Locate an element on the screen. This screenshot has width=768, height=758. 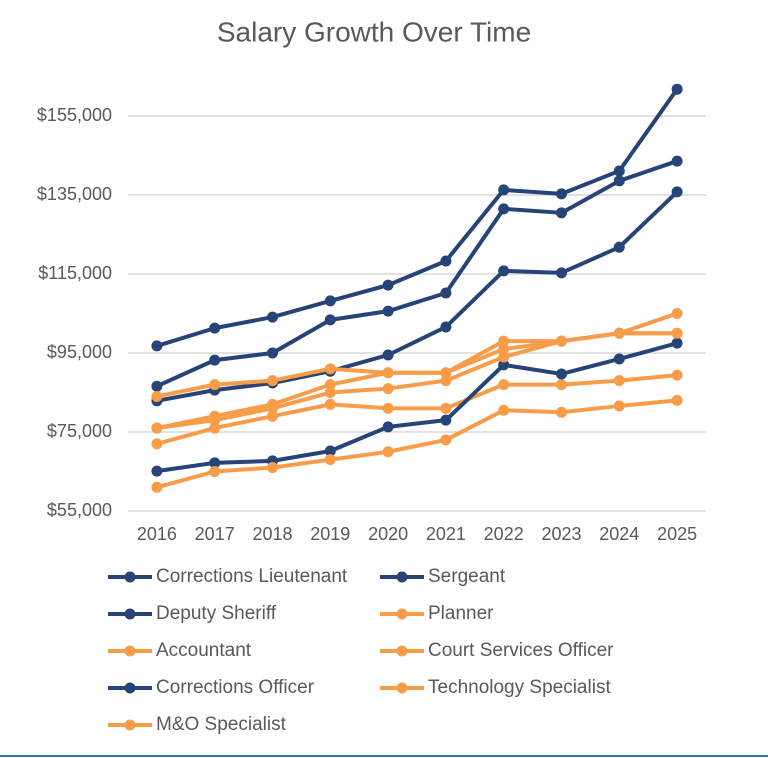
chart-title: Salary Growth Over Time is located at coordinates (374, 31).